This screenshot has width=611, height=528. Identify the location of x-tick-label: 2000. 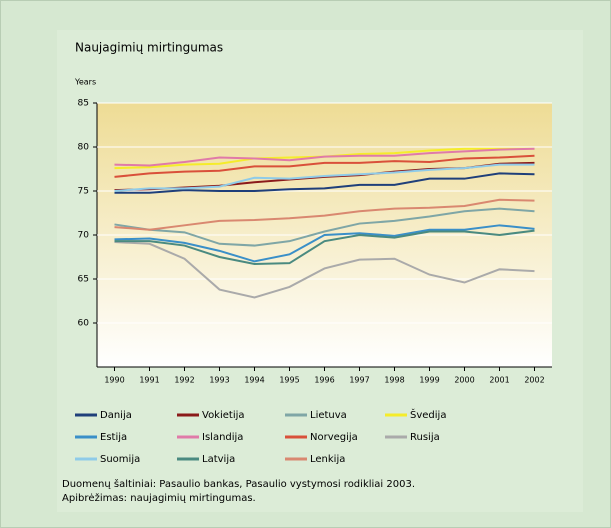
(464, 380).